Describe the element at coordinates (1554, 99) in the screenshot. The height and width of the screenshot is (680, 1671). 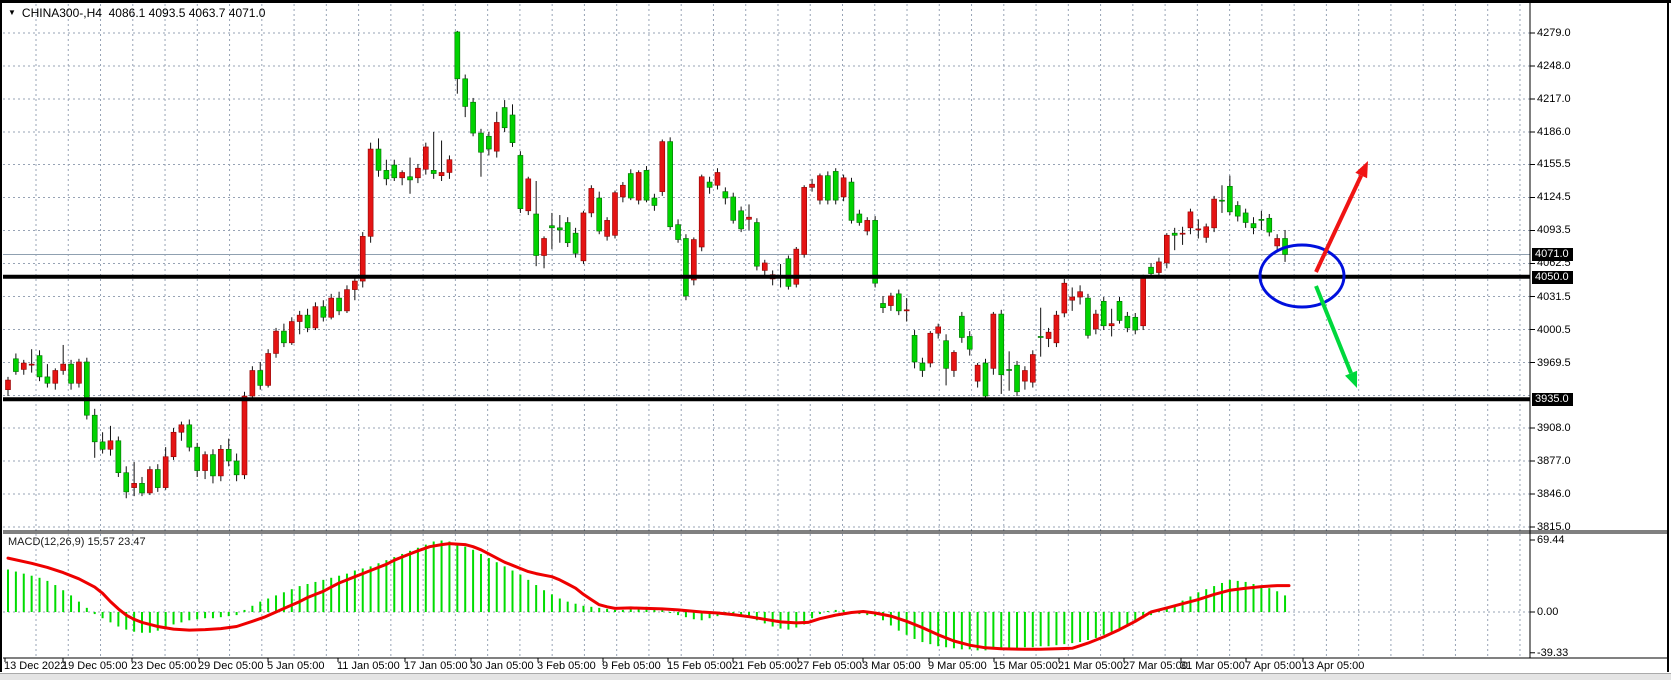
I see `price-tick-label: 4217.0` at that location.